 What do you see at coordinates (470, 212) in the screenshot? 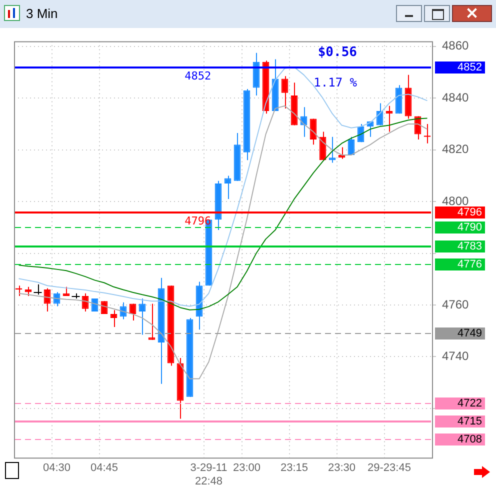
I see `ref-line-label: 4796` at bounding box center [470, 212].